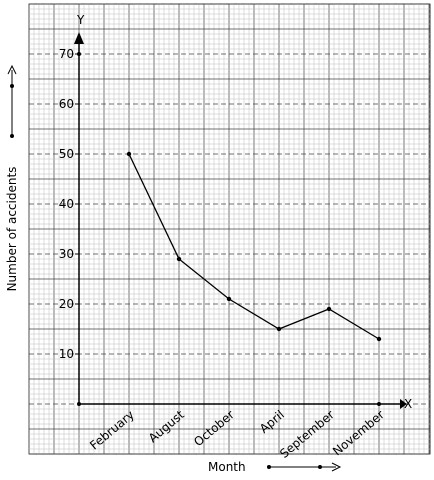 This screenshot has width=434, height=480. What do you see at coordinates (70, 226) in the screenshot?
I see `y-ticks: 10 20 30 40 50 60 70` at bounding box center [70, 226].